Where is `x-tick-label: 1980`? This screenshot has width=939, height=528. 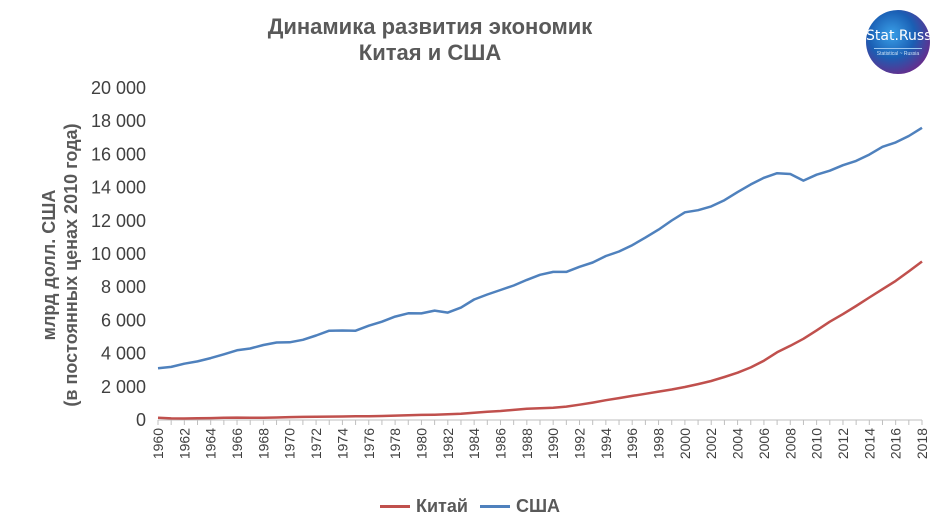 x-tick-label: 1980 is located at coordinates (421, 443).